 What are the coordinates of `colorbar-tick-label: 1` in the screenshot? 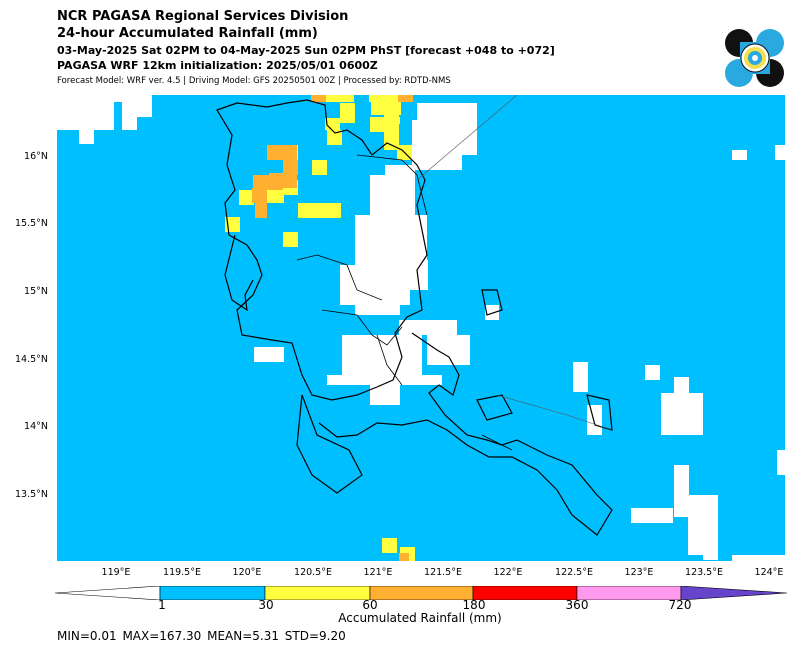 It's located at (162, 605).